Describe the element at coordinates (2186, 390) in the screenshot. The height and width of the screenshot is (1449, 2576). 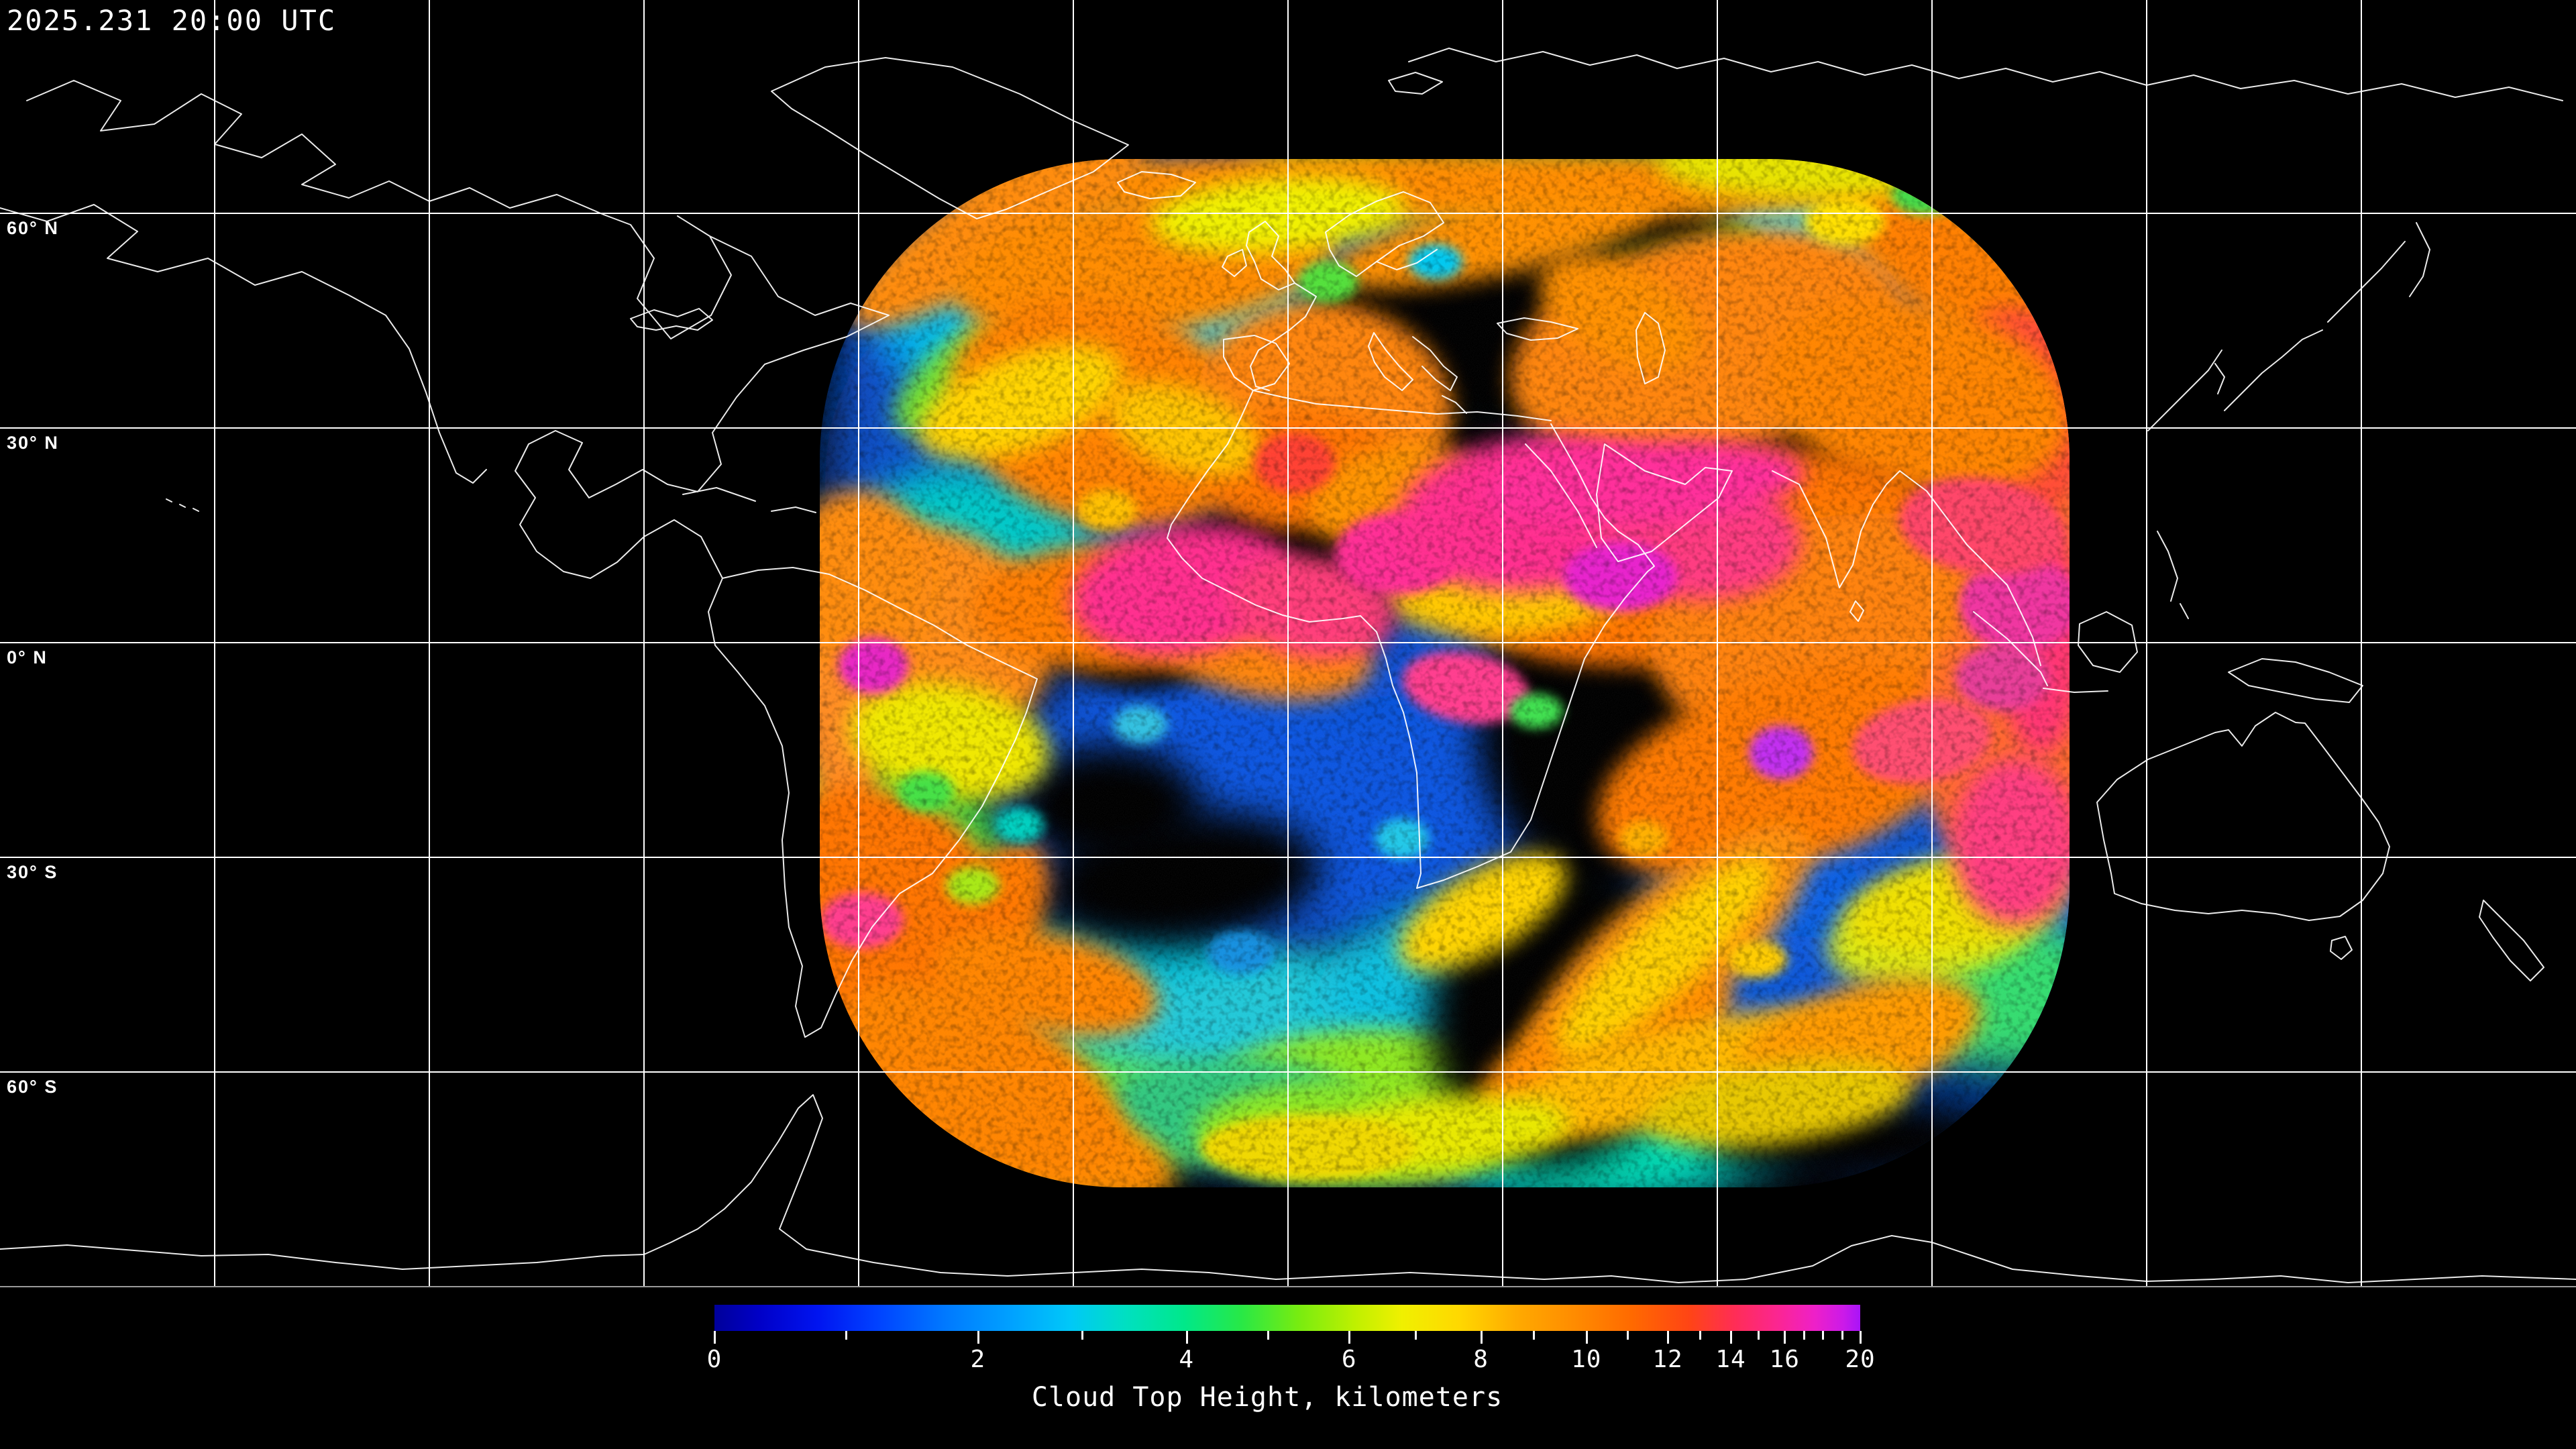
I see `coastline-china-korea` at that location.